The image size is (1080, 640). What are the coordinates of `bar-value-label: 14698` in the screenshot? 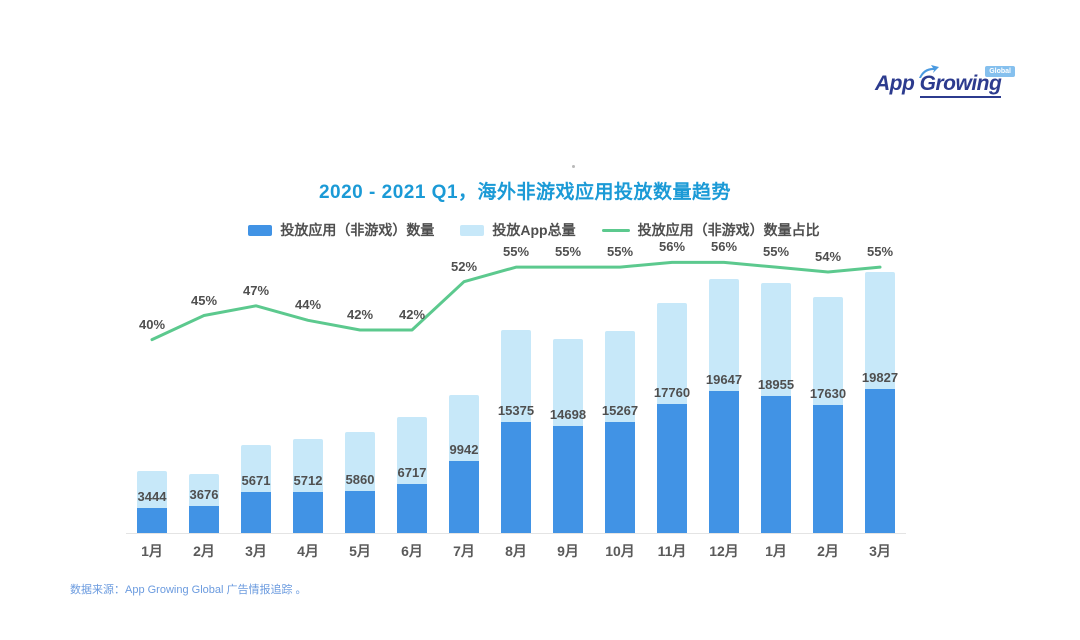 It's located at (568, 415).